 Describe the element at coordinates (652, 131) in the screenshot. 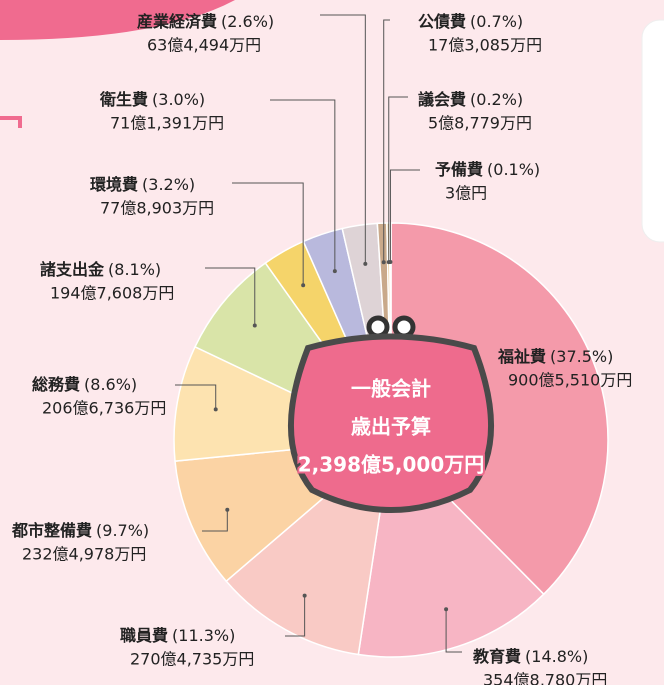

I see `side-panel` at that location.